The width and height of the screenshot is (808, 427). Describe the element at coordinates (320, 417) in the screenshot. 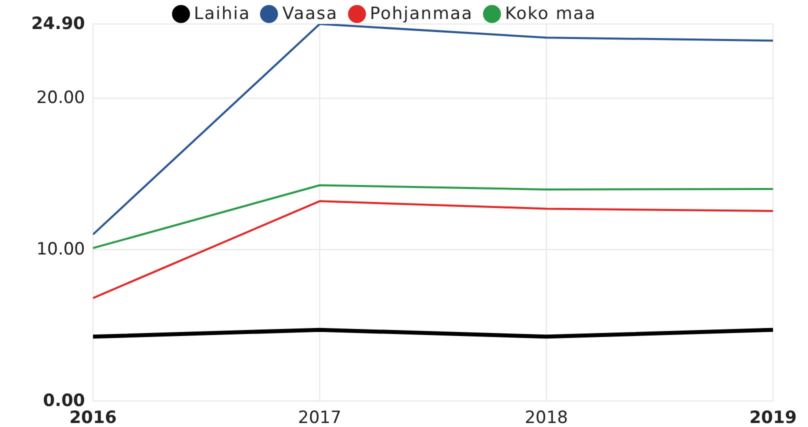

I see `x-tick-label: 2017` at that location.